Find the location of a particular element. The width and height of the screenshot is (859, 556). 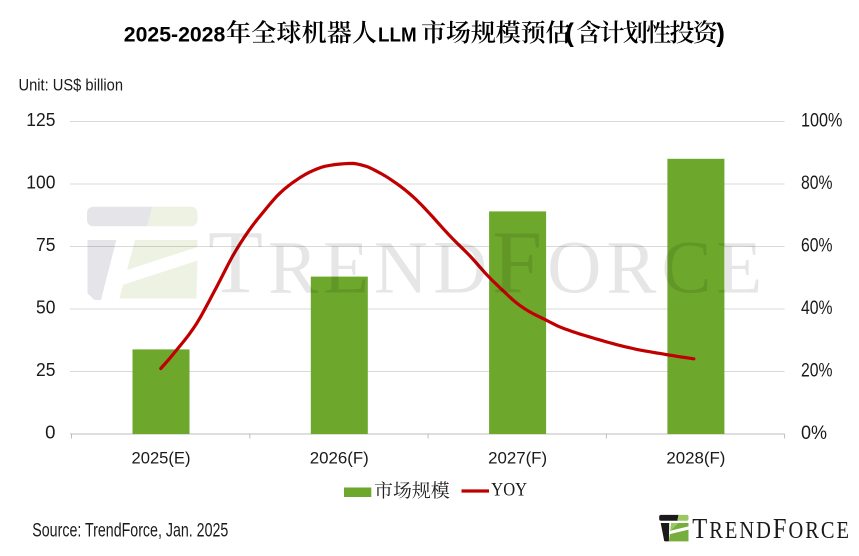

svg-text: LLM is located at coordinates (397, 35).